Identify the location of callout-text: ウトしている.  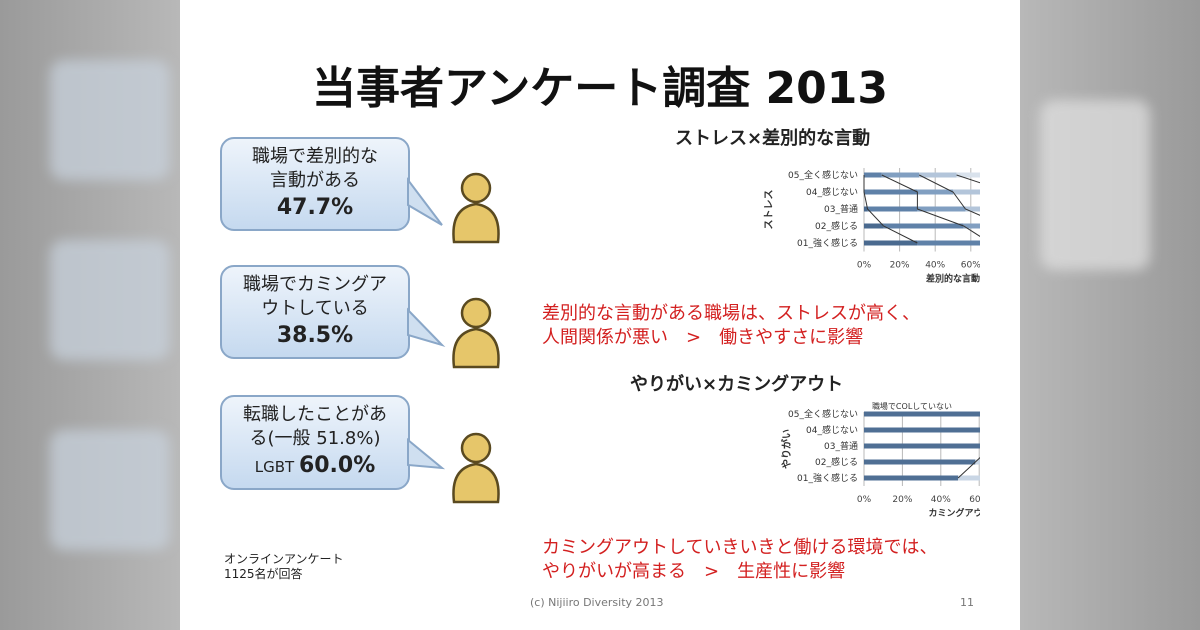
(315, 308).